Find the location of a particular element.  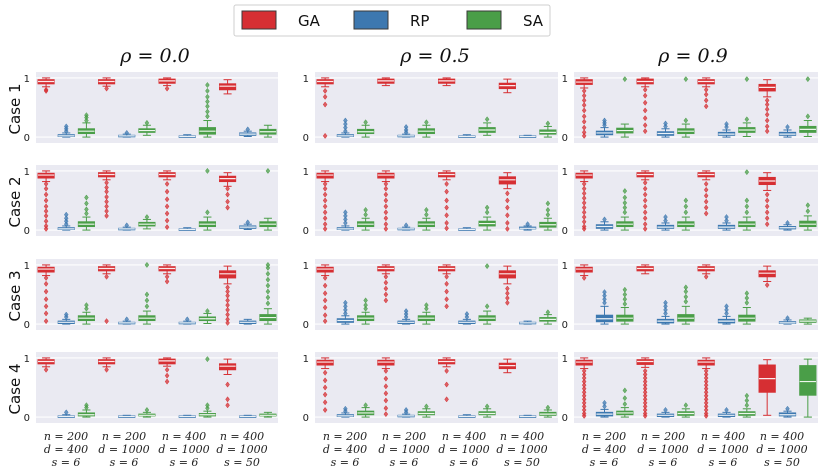

row-label-case-1: Case 1 is located at coordinates (15, 108).